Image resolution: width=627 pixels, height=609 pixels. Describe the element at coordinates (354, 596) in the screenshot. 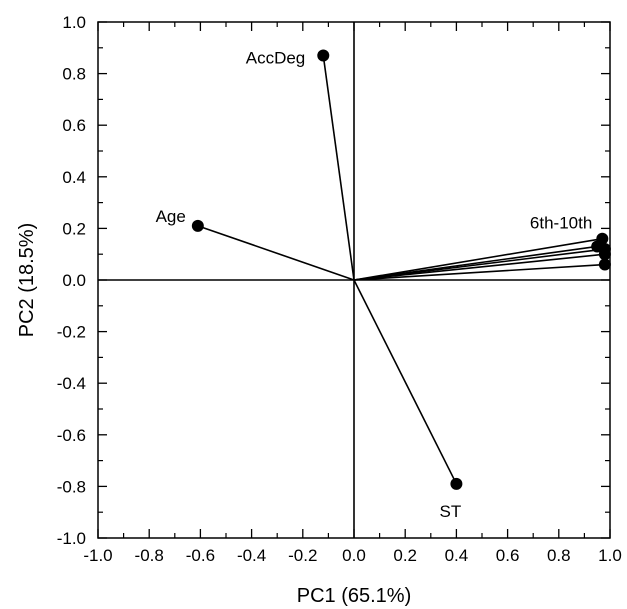

I see `x-axis-title: PC1 (65.1%)` at that location.